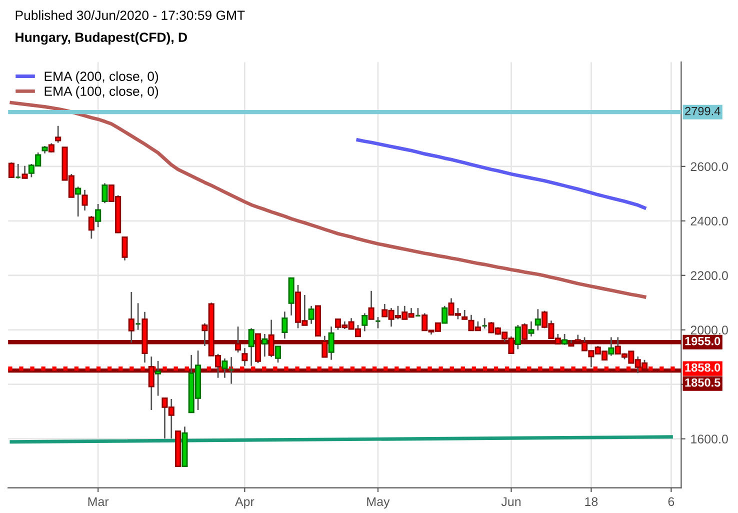  What do you see at coordinates (591, 501) in the screenshot?
I see `x-tick-label: 18` at bounding box center [591, 501].